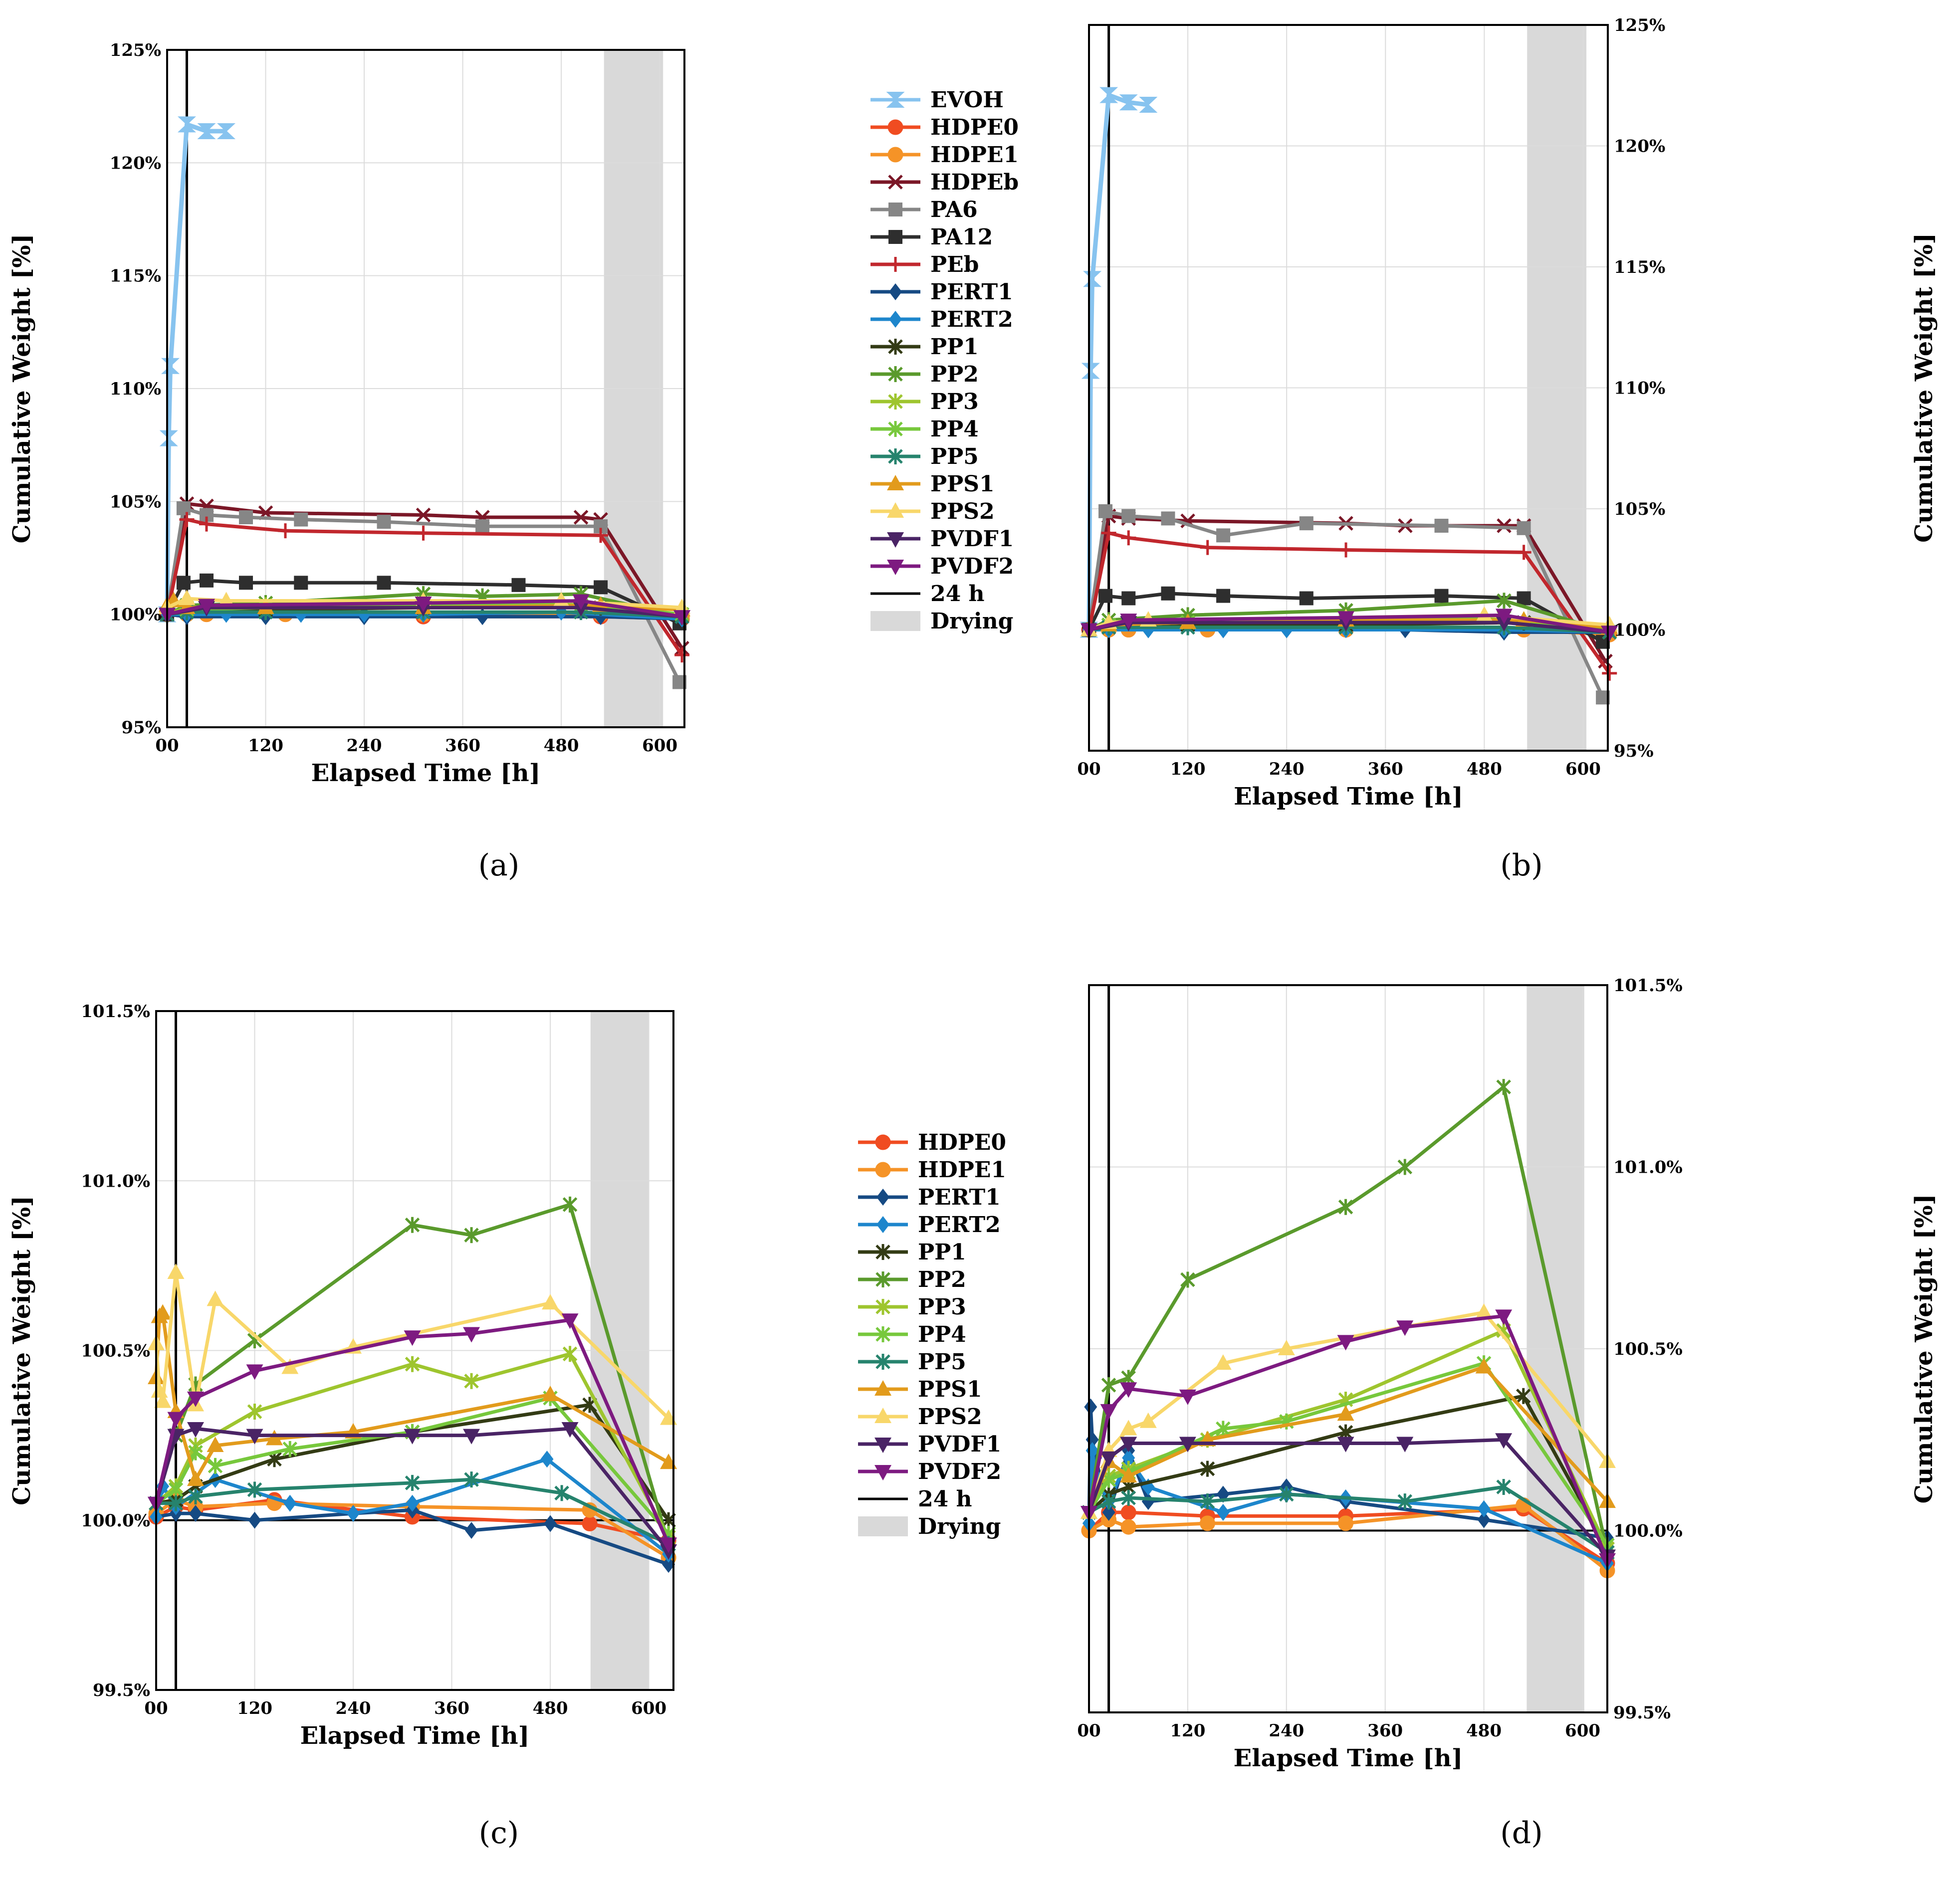 This screenshot has height=1879, width=1960. Describe the element at coordinates (925, 264) in the screenshot. I see `legend-item-PEb: PEb` at that location.